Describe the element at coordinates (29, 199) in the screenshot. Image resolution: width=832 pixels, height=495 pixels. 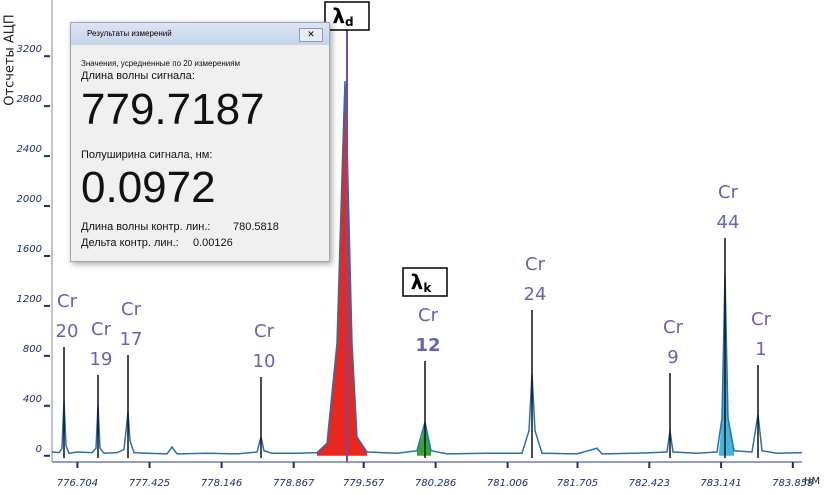
I see `y-tick-label: 2000` at that location.